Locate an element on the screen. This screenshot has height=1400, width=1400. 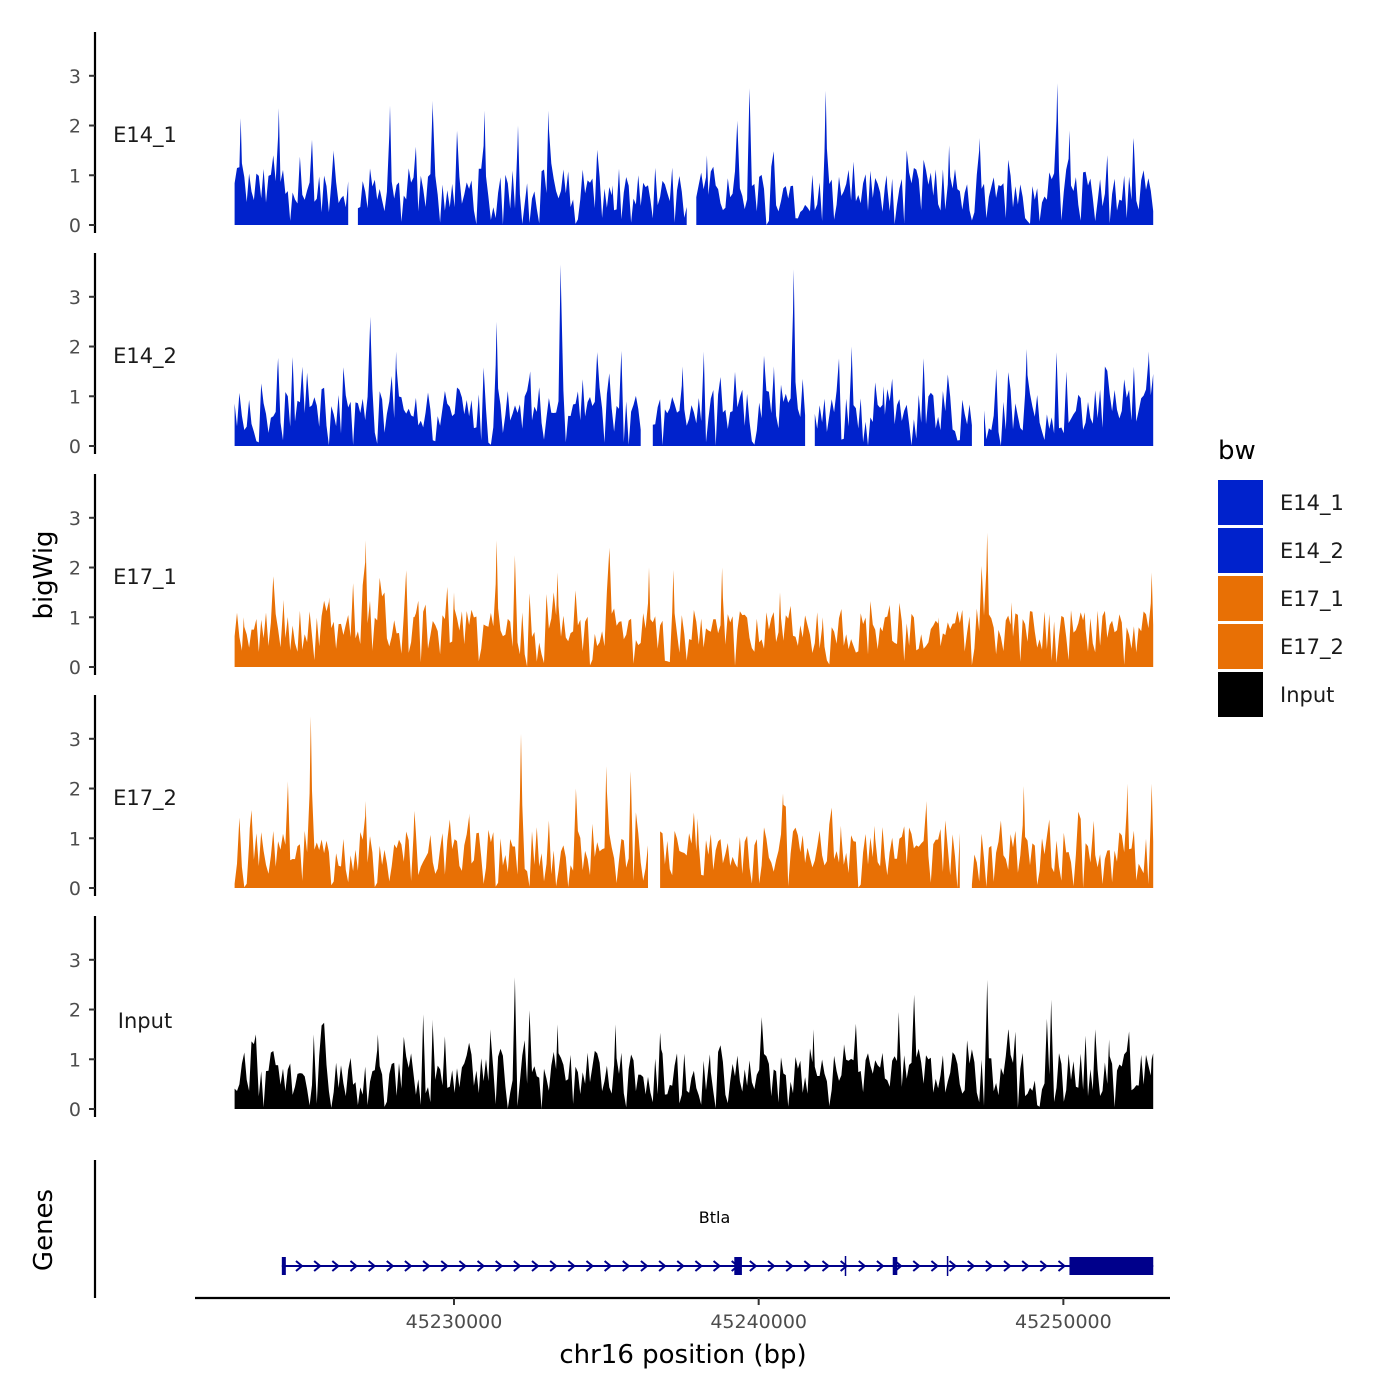
track-panel-e17-1: 0 1 2 3 E17_1 is located at coordinates (611, 576).